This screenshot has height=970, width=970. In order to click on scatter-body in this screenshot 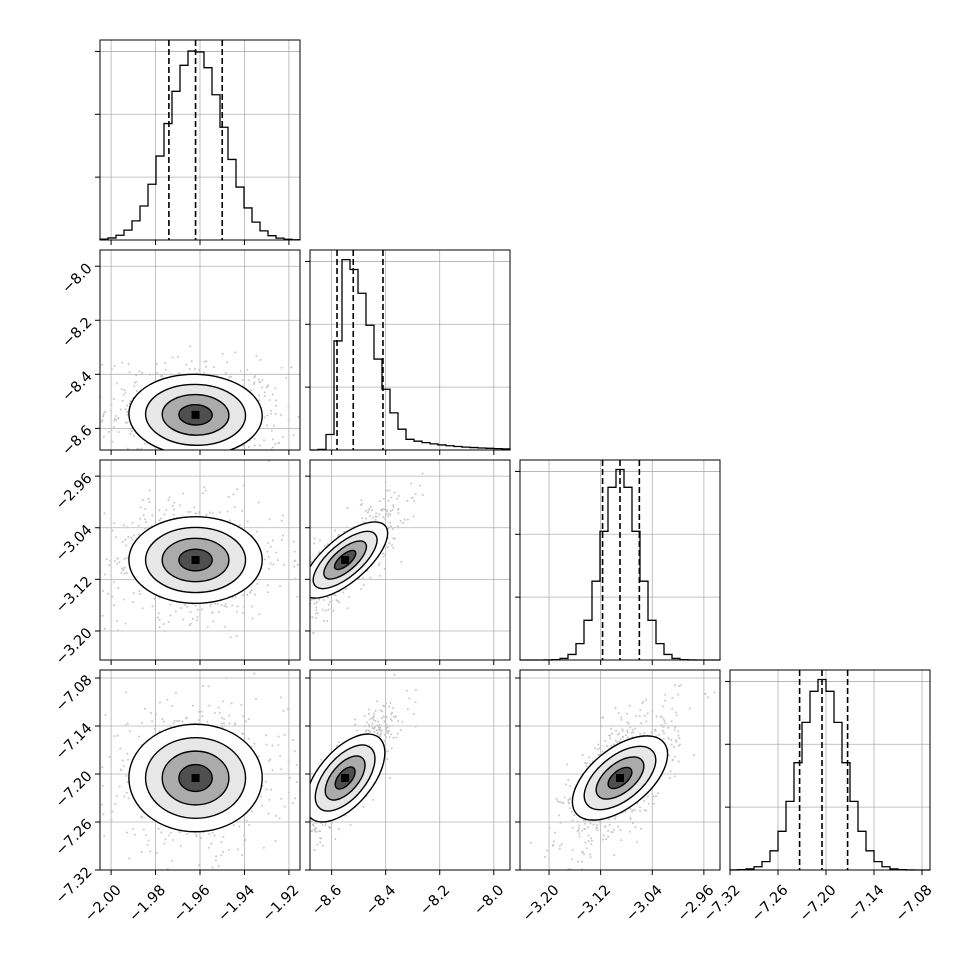, I will do `click(620, 770)`.